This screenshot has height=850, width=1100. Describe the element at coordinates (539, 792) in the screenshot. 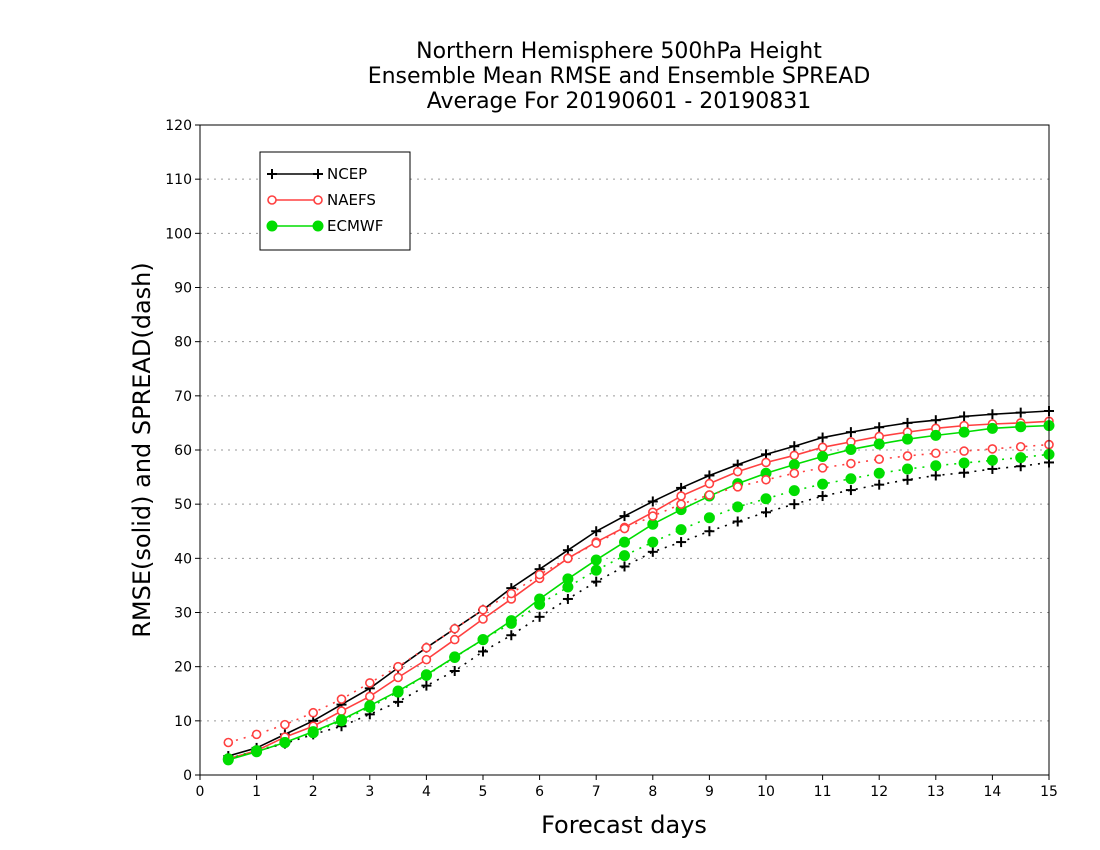

I see `x-tick-label: 6` at that location.